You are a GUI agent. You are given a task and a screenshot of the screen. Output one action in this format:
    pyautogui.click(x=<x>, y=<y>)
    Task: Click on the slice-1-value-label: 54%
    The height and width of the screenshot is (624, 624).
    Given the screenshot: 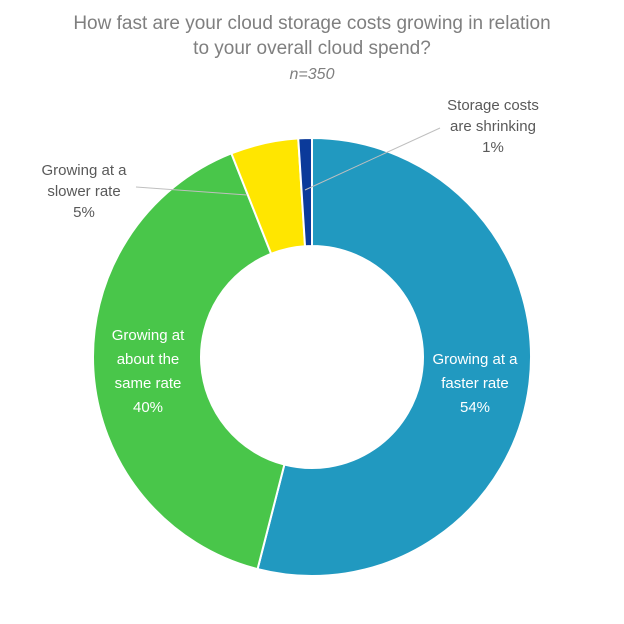 What is the action you would take?
    pyautogui.click(x=475, y=407)
    